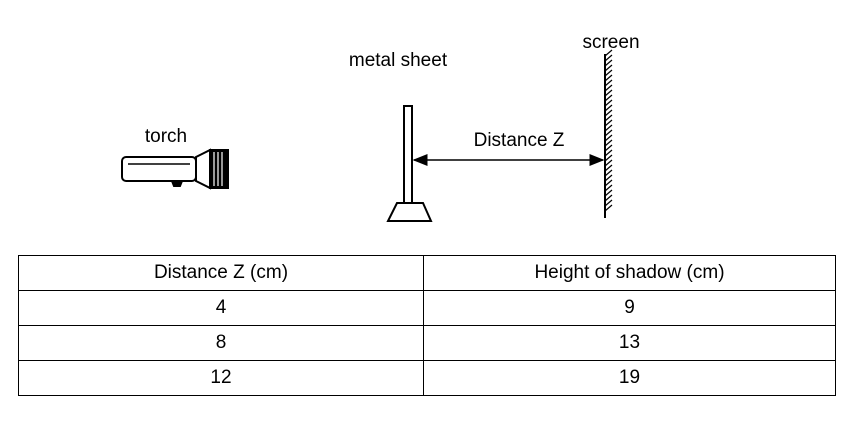 This screenshot has height=421, width=863. Describe the element at coordinates (398, 60) in the screenshot. I see `metal-sheet-label: metal sheet` at that location.